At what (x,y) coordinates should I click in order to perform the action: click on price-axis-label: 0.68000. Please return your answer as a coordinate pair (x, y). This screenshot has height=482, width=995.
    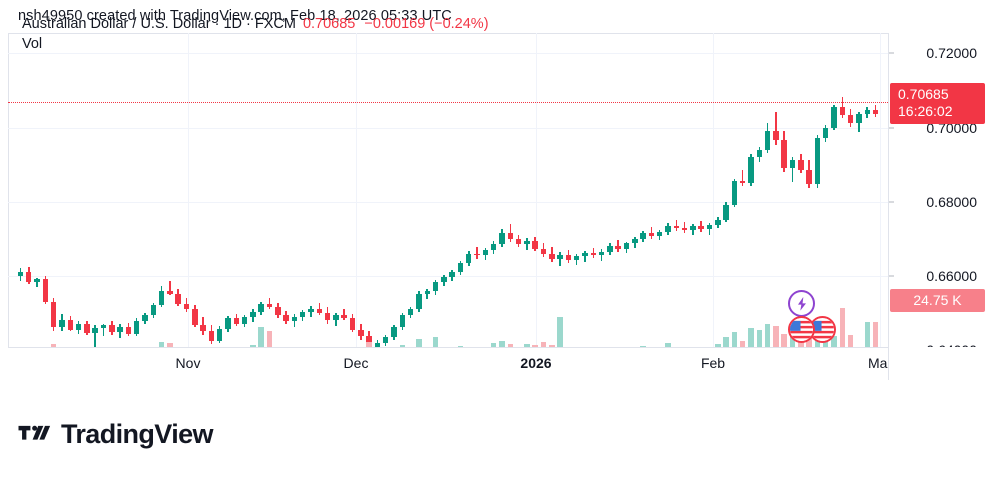
    Looking at the image, I should click on (951, 201).